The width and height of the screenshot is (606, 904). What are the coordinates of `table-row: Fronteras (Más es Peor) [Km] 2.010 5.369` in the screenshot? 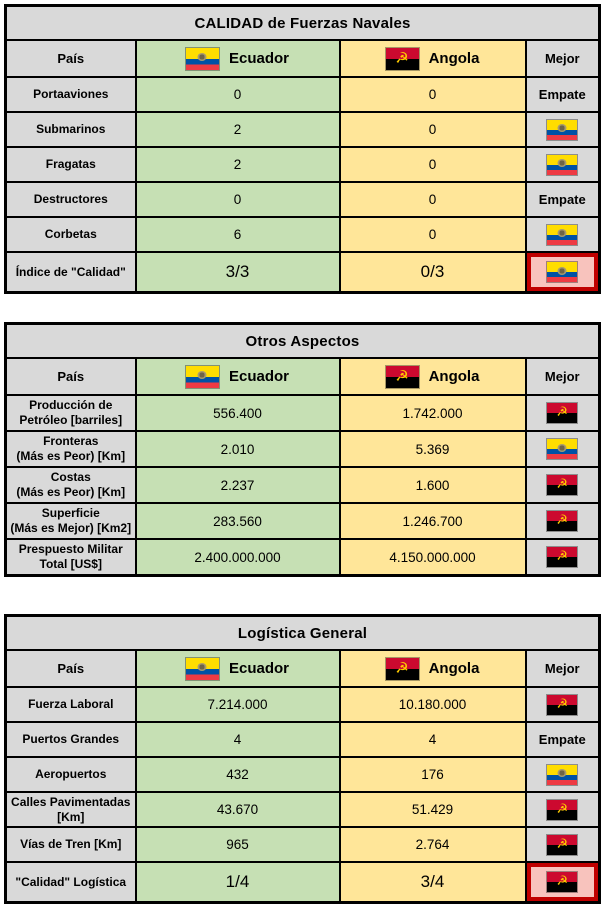 It's located at (302, 449).